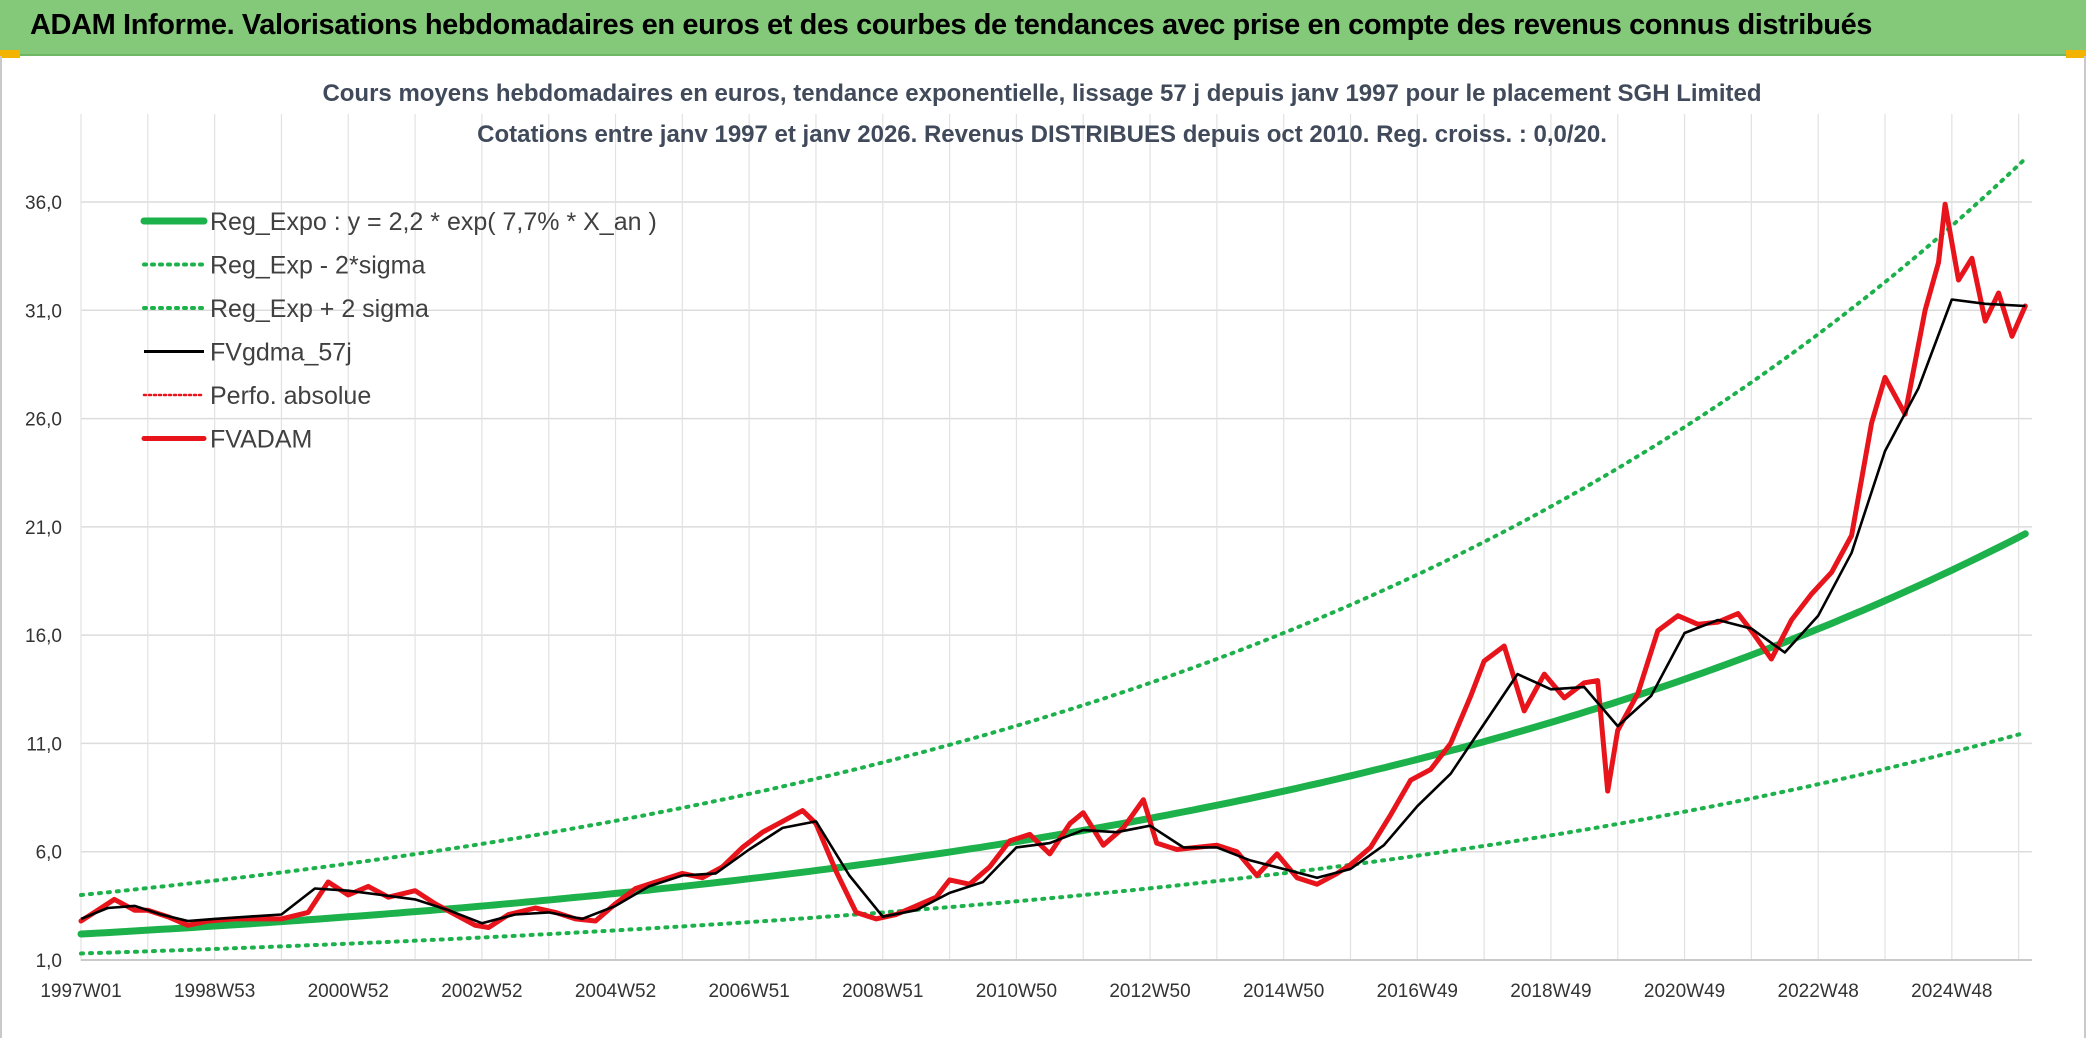 Image resolution: width=2086 pixels, height=1038 pixels. I want to click on x-tick-label: 2018W49, so click(1550, 991).